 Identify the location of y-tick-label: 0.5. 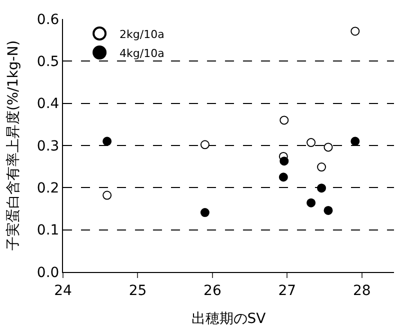
(48, 62).